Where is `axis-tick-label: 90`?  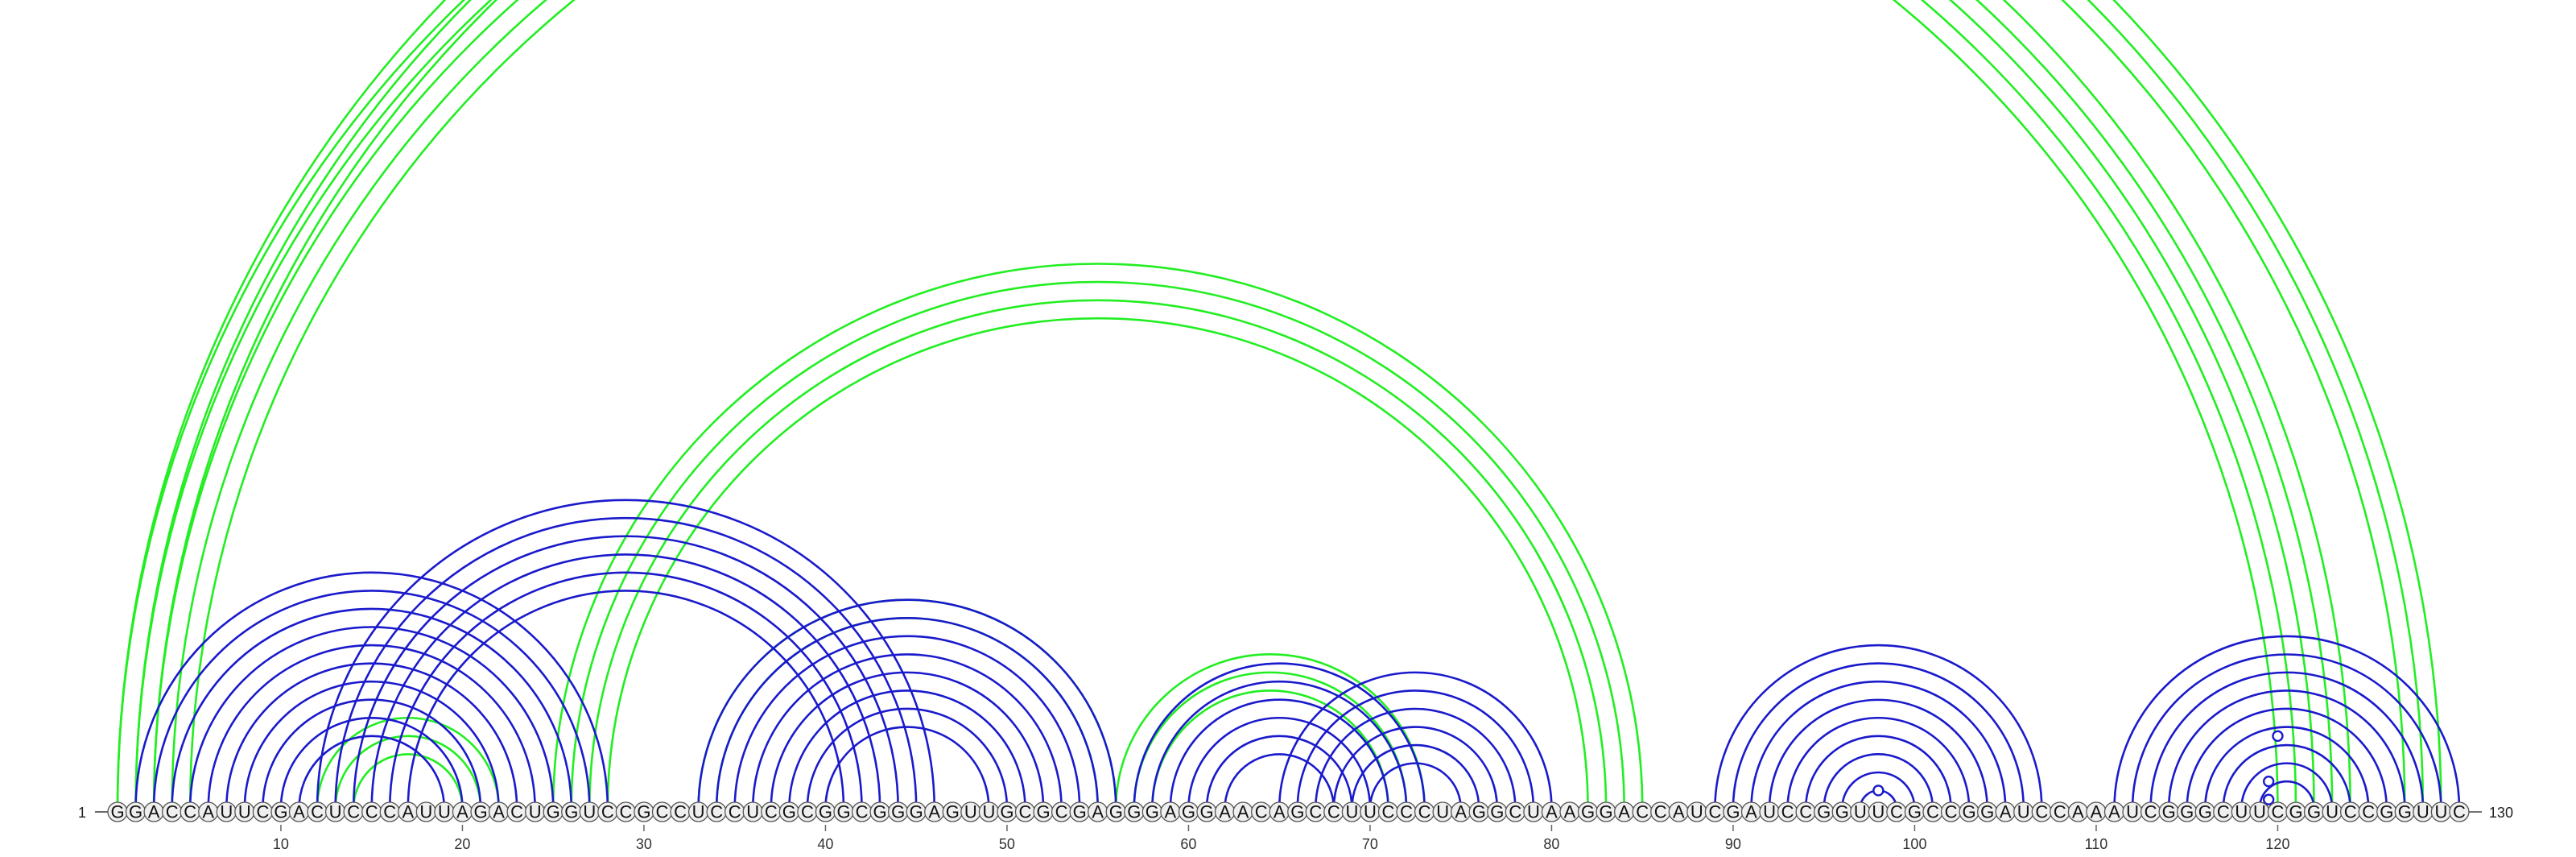 axis-tick-label: 90 is located at coordinates (1733, 844).